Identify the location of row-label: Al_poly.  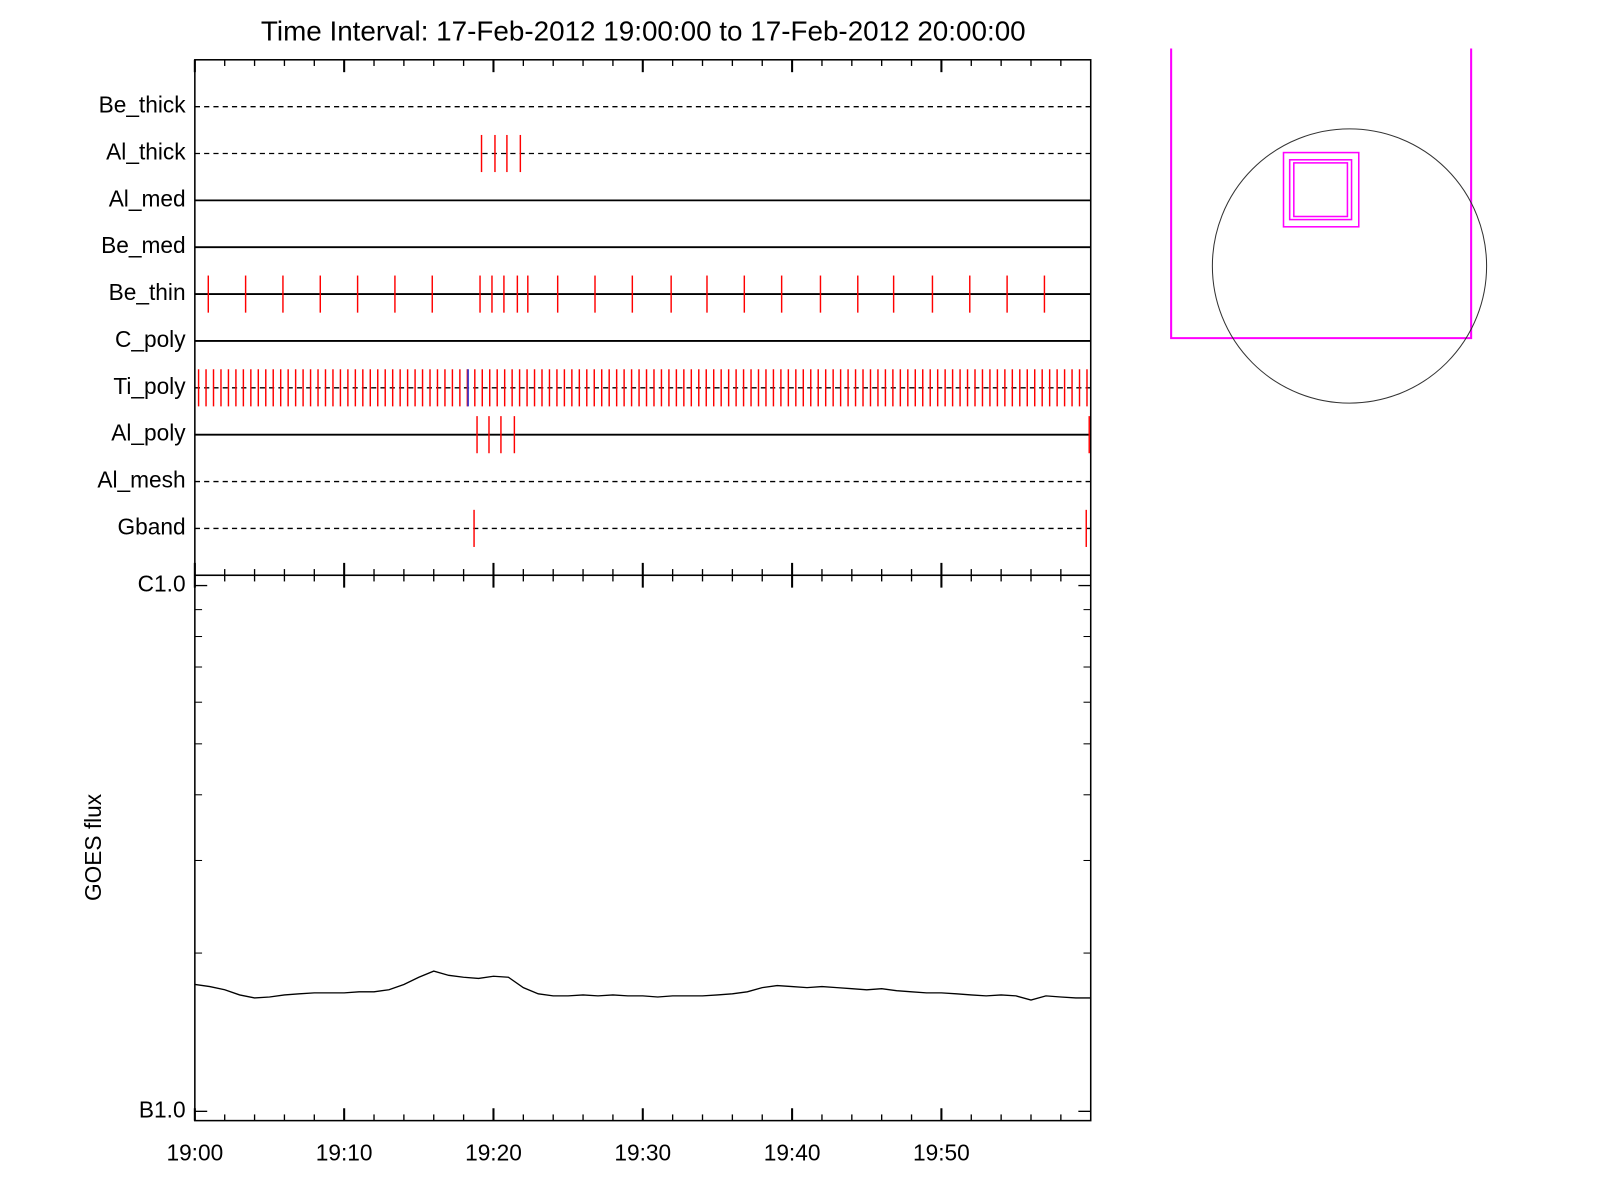
(148, 433).